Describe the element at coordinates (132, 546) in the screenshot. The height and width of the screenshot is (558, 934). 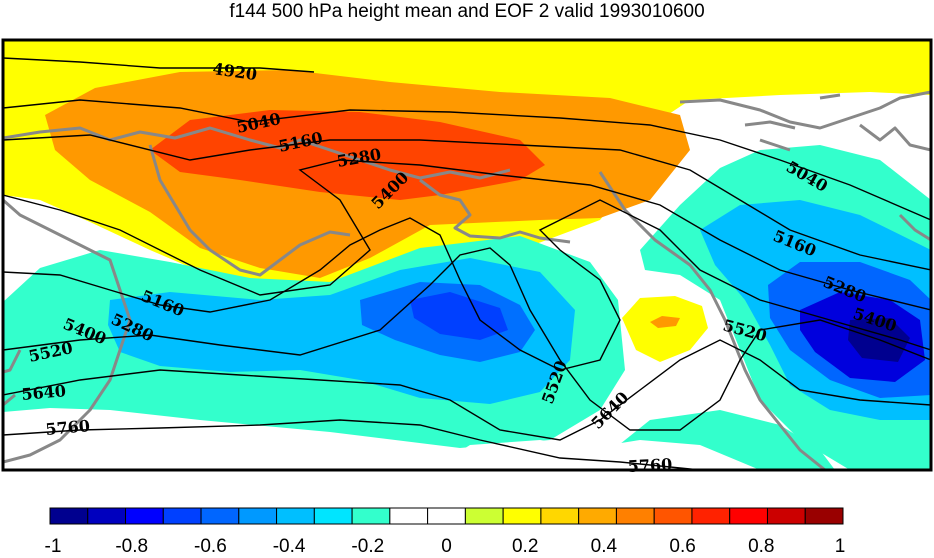
I see `colorbar-tick-label: -0.8` at that location.